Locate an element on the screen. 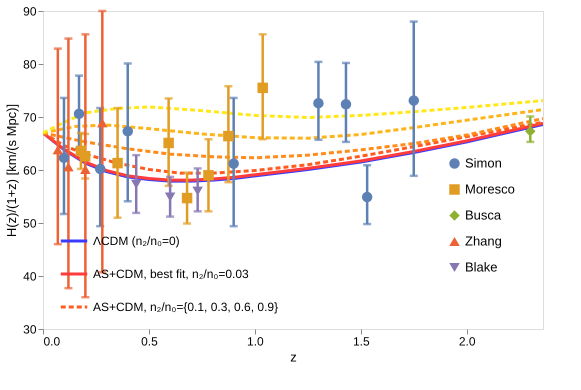 The image size is (581, 390). legend-label: Busca is located at coordinates (483, 215).